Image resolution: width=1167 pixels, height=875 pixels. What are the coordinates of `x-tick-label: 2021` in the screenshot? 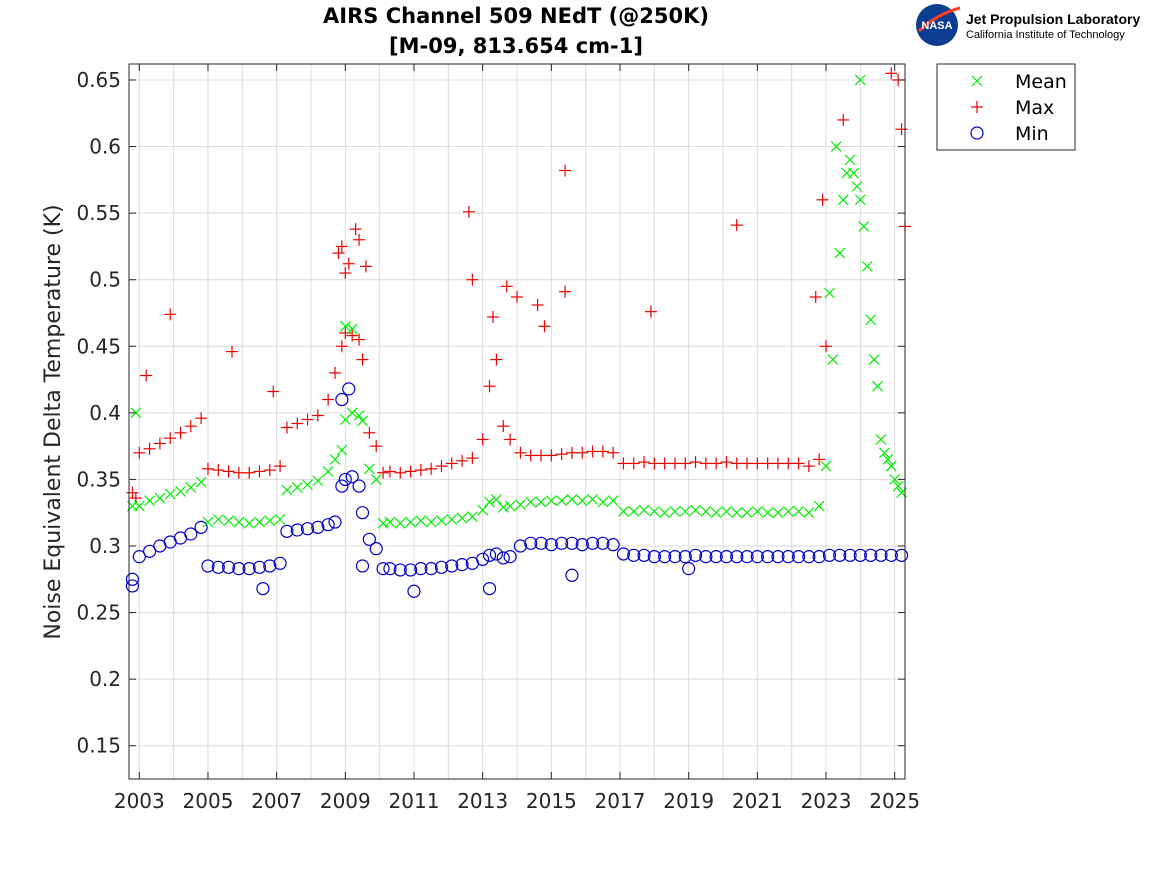 It's located at (757, 801).